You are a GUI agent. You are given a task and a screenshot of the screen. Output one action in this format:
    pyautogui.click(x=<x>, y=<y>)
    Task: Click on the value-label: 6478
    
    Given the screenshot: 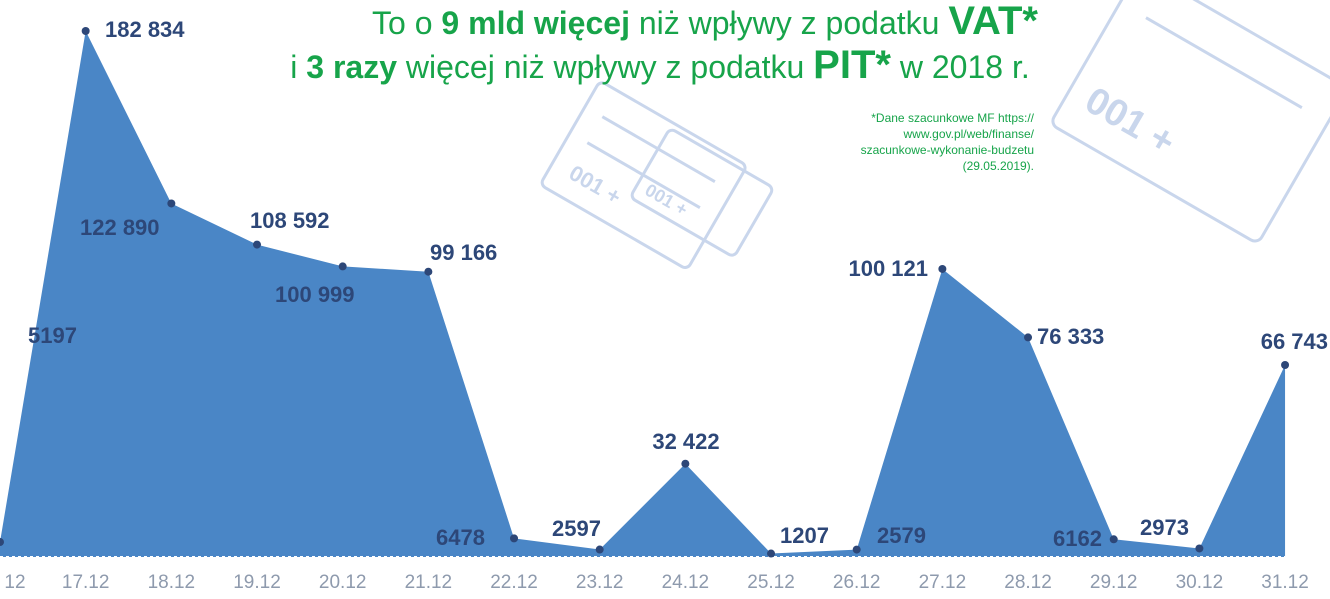 What is the action you would take?
    pyautogui.click(x=460, y=537)
    